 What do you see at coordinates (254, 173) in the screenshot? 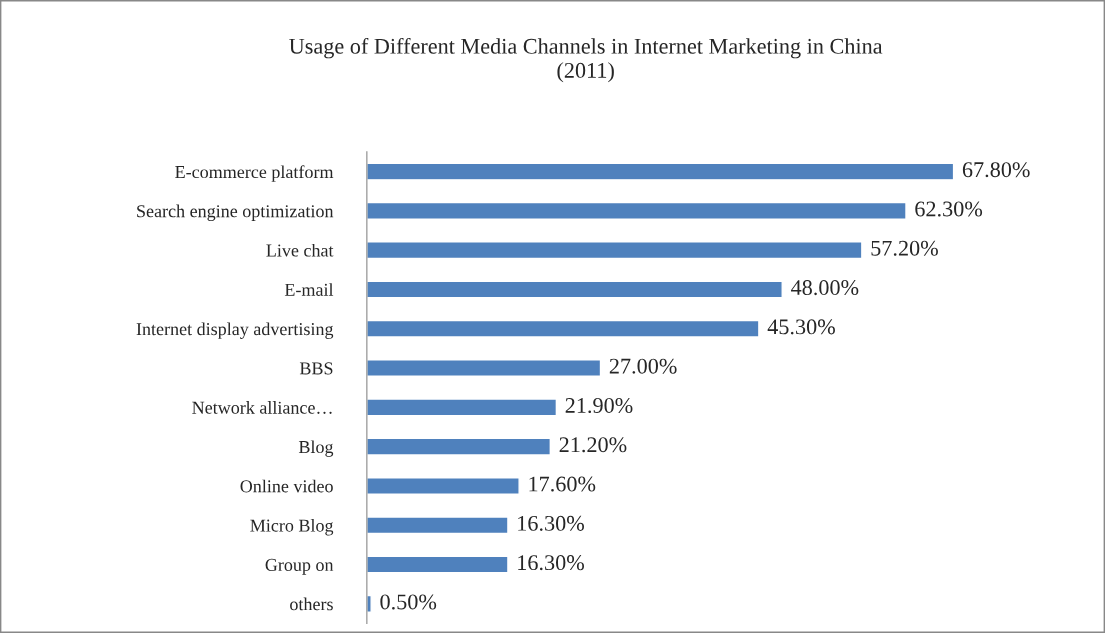
I see `y-tick-label: E-commerce platform` at bounding box center [254, 173].